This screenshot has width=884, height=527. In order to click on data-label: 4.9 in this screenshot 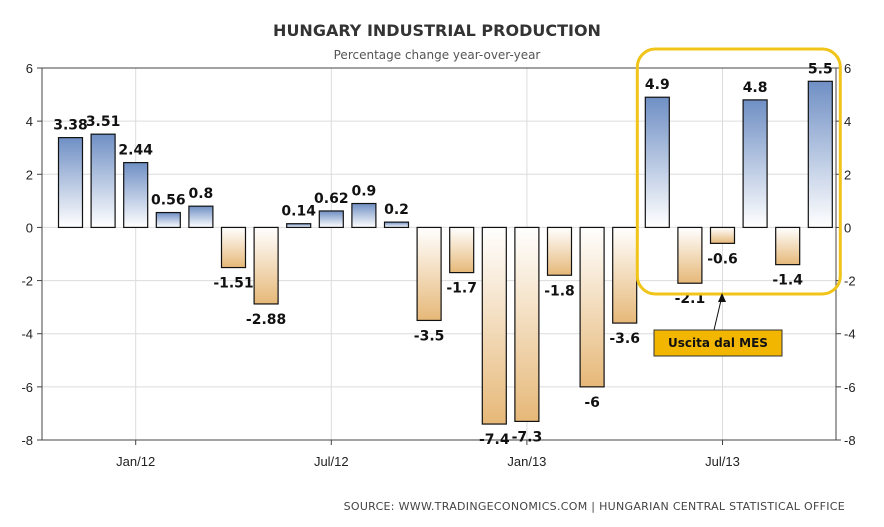, I will do `click(657, 85)`.